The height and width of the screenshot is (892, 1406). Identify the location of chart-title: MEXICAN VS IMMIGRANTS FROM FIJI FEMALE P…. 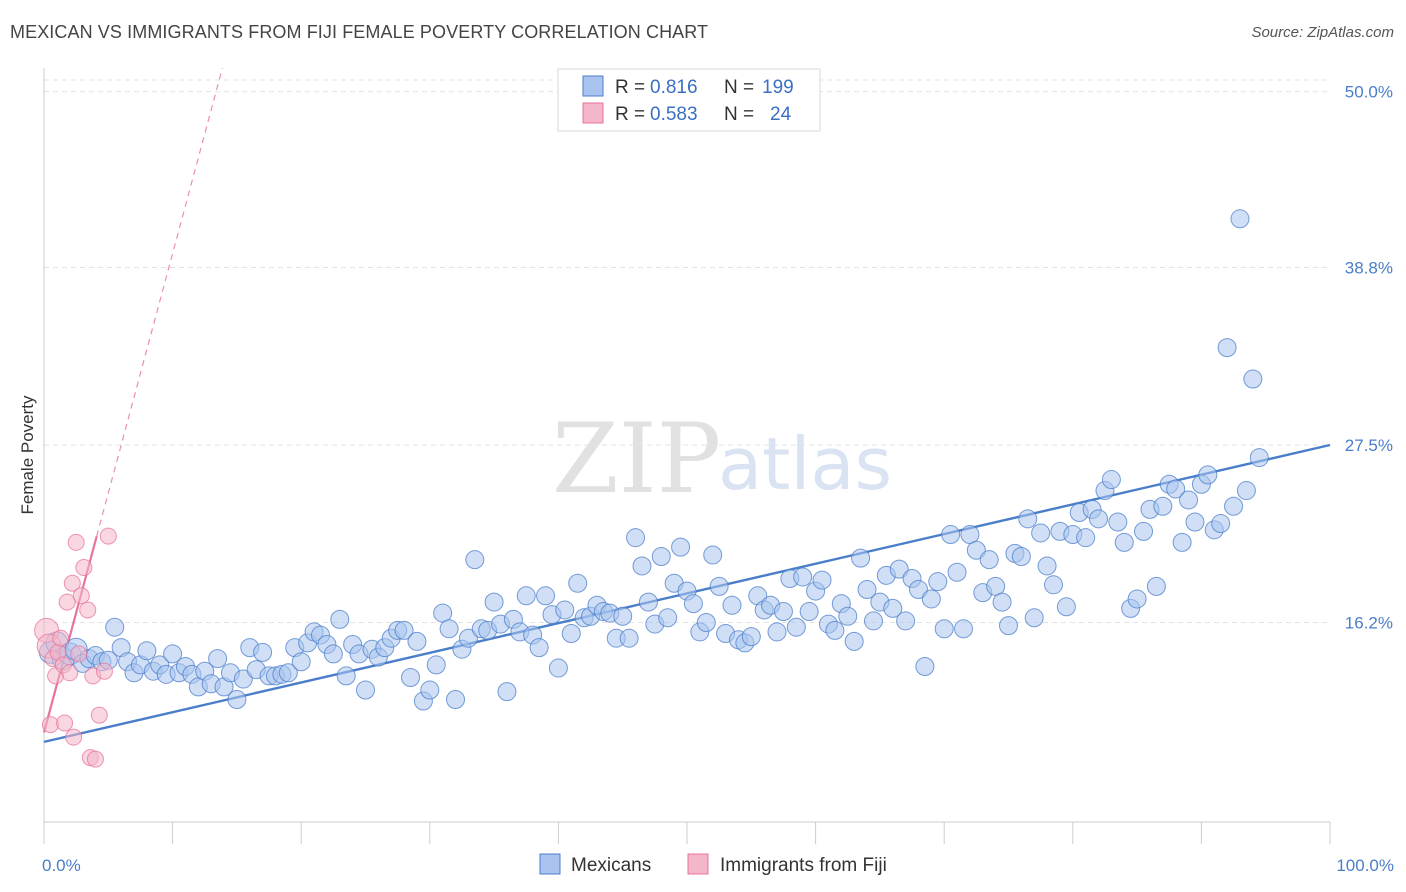
(359, 32).